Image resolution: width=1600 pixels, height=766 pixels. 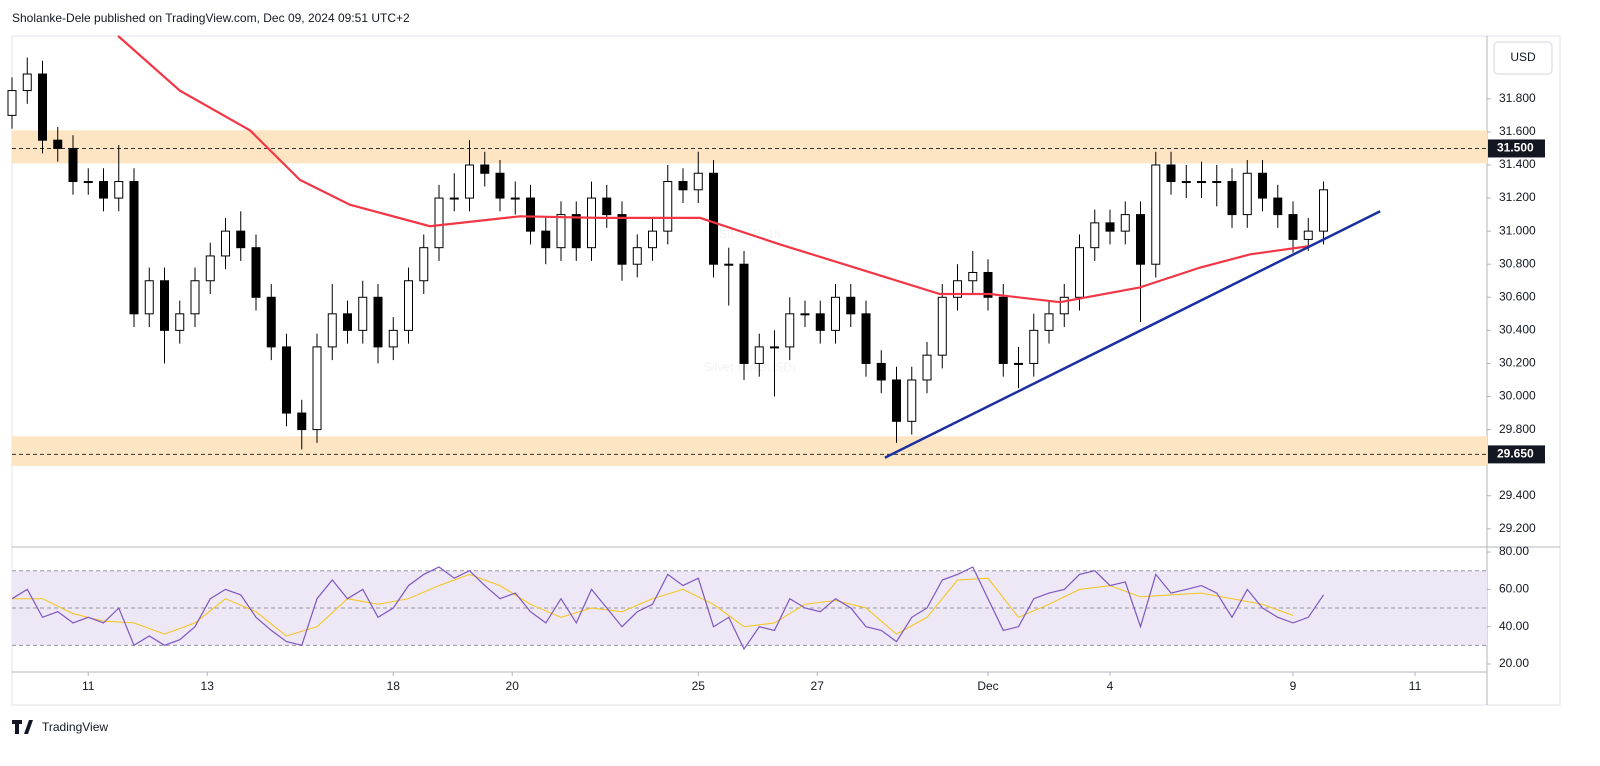 I want to click on y-tick-label: 20.00, so click(x=1514, y=663).